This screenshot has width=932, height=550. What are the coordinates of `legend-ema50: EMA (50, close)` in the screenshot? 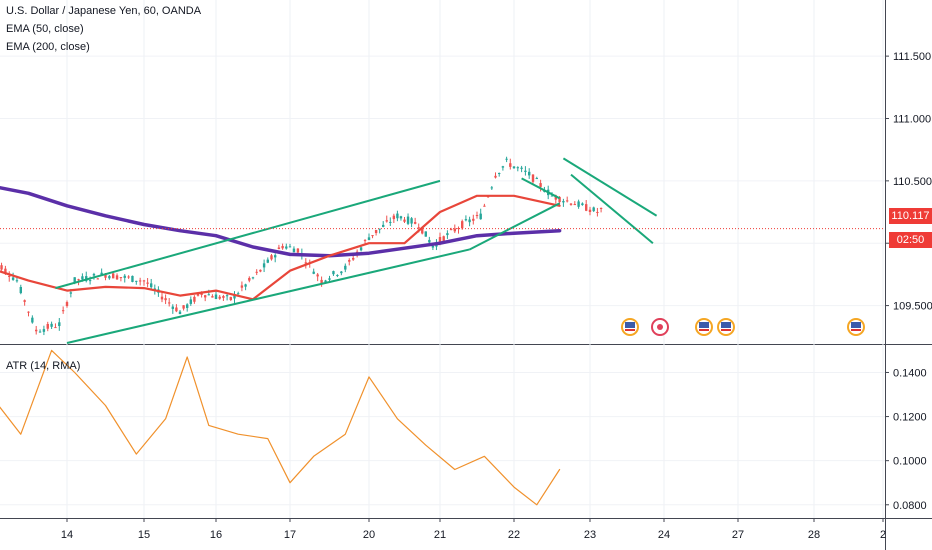 It's located at (45, 29).